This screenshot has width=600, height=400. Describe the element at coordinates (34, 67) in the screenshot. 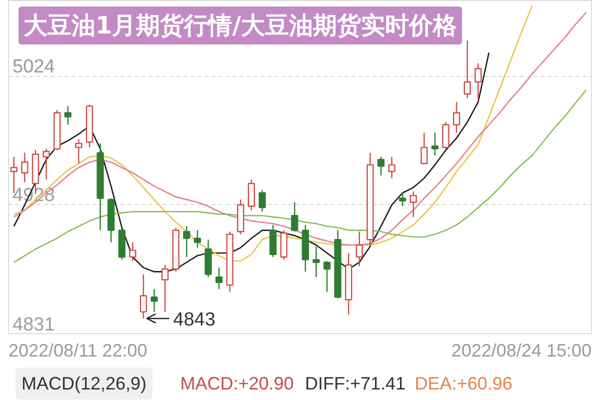

I see `y-tick-label: 5024` at that location.